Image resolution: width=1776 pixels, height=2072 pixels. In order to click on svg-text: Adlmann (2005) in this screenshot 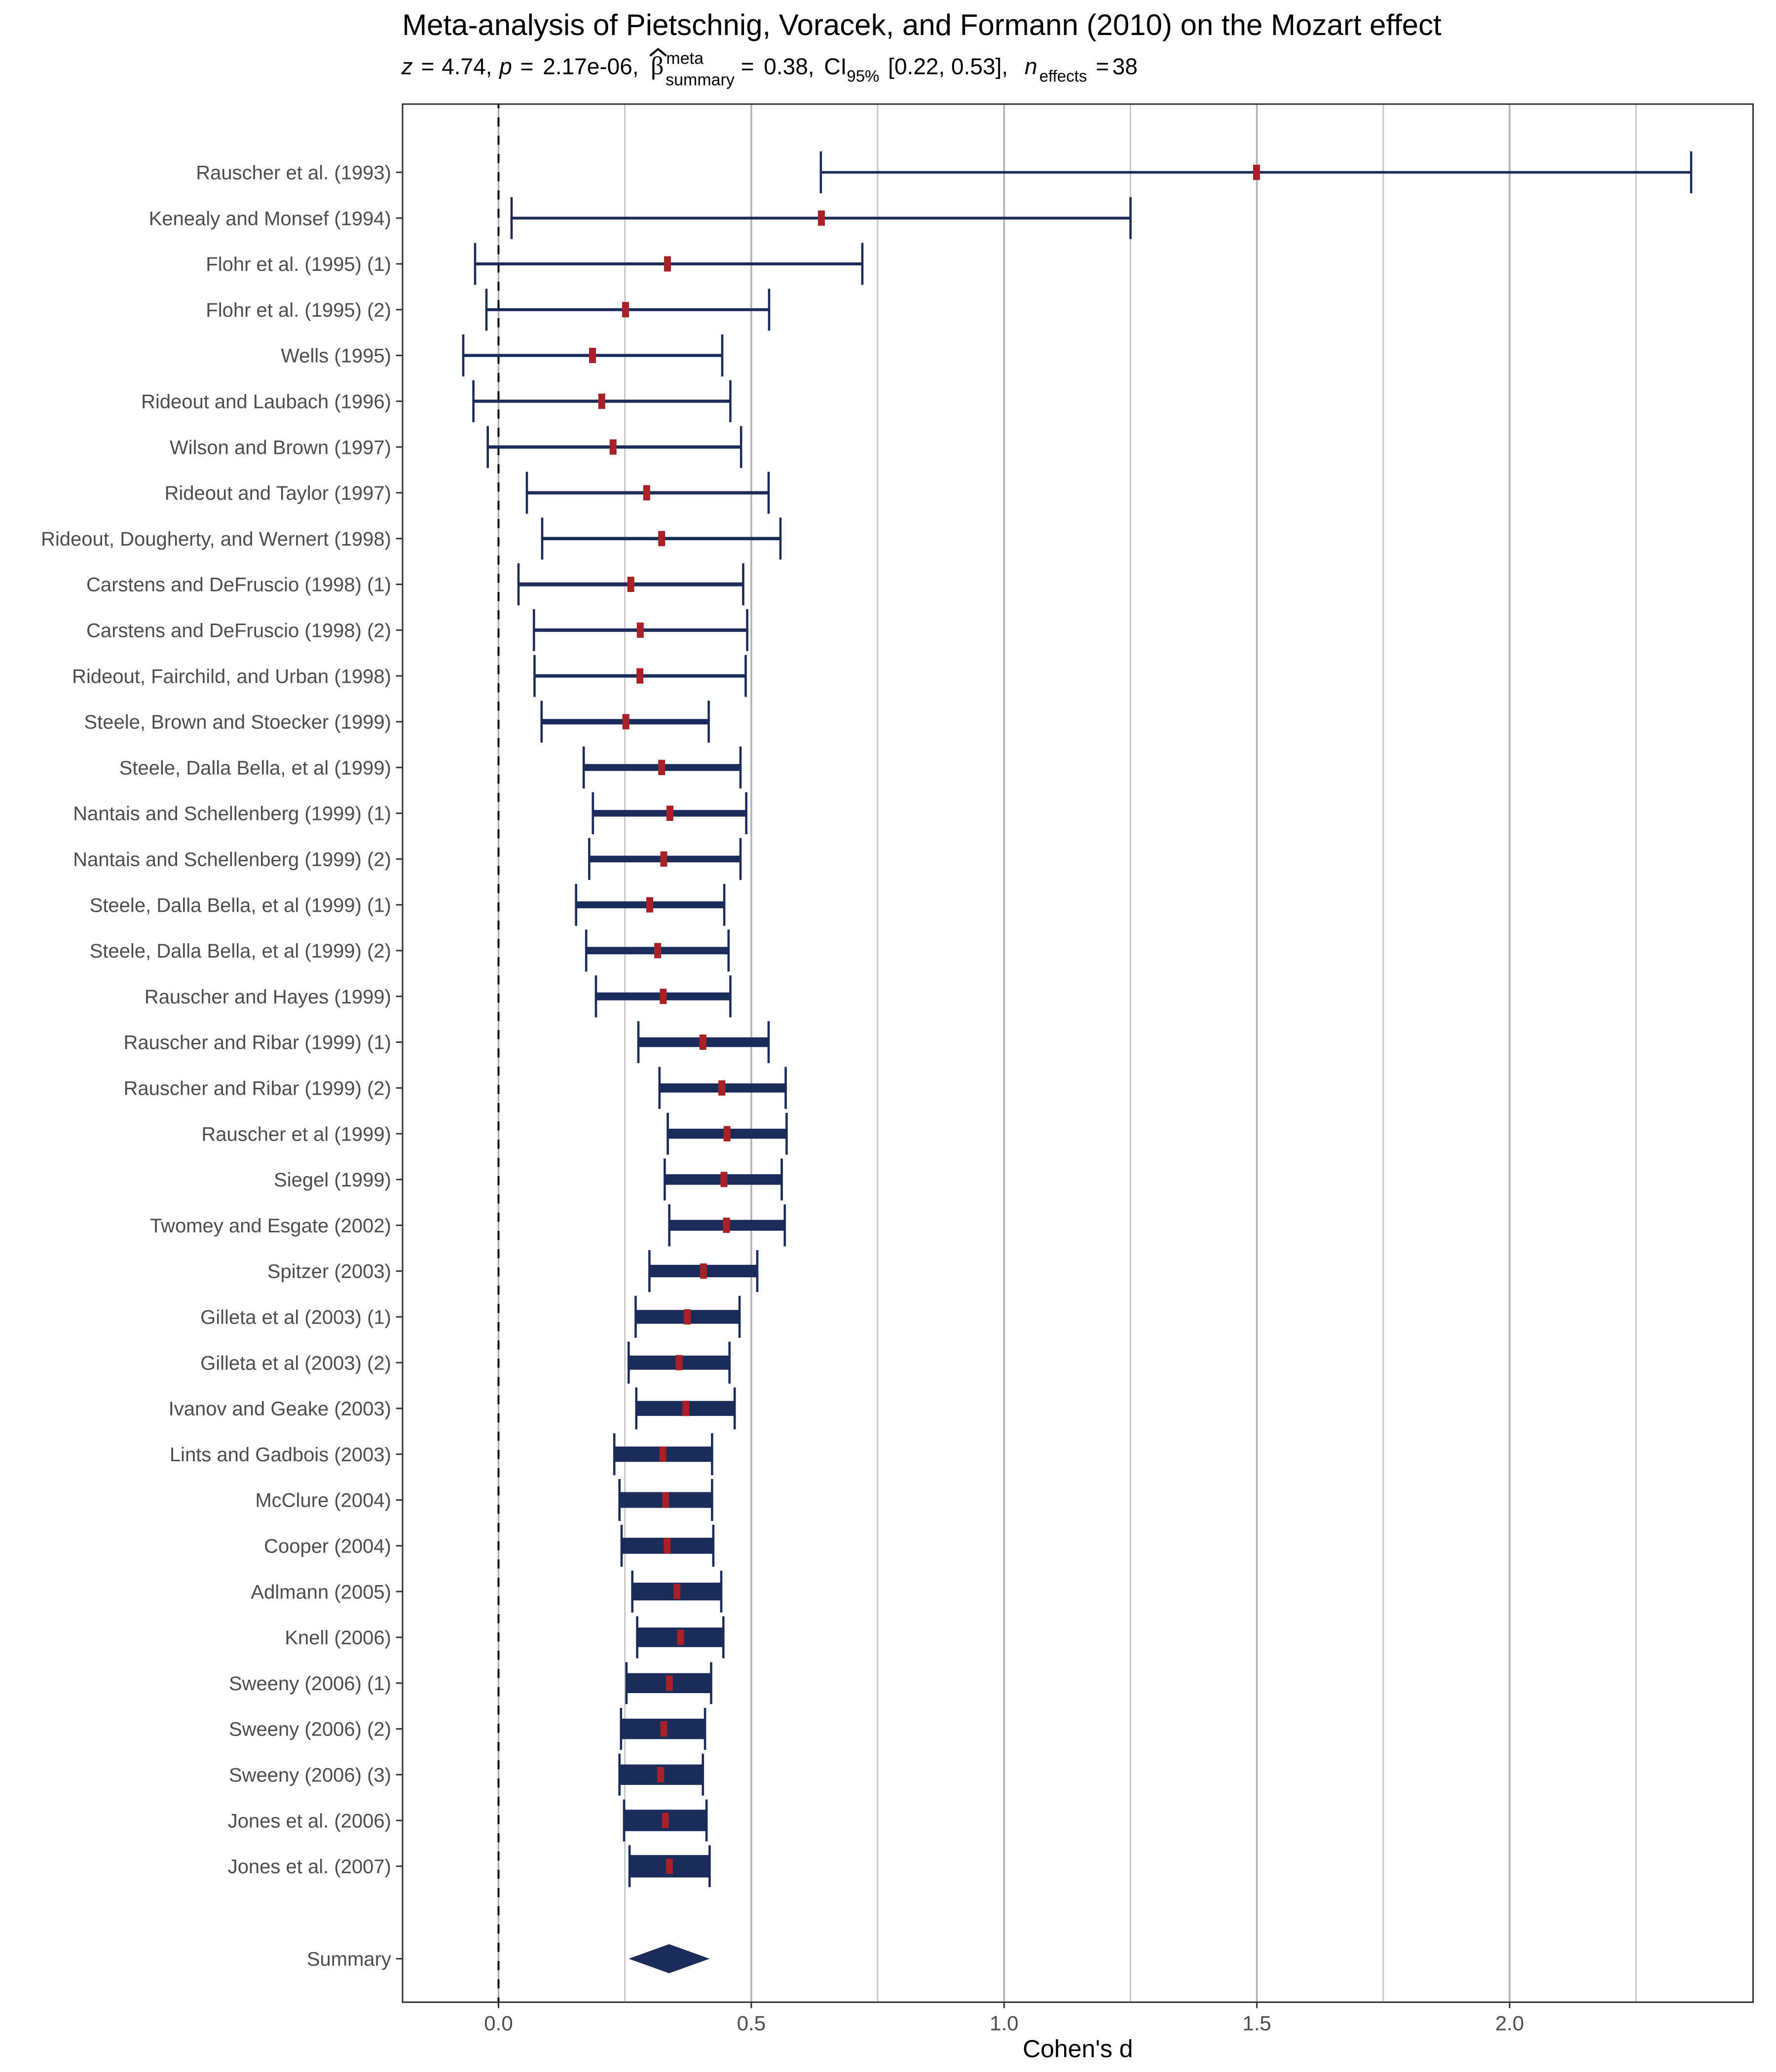, I will do `click(321, 1592)`.